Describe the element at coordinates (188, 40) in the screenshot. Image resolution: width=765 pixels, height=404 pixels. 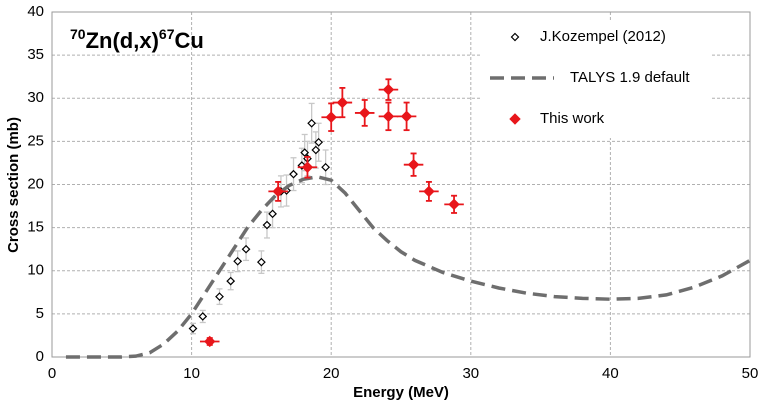
I see `title-product: Cu` at that location.